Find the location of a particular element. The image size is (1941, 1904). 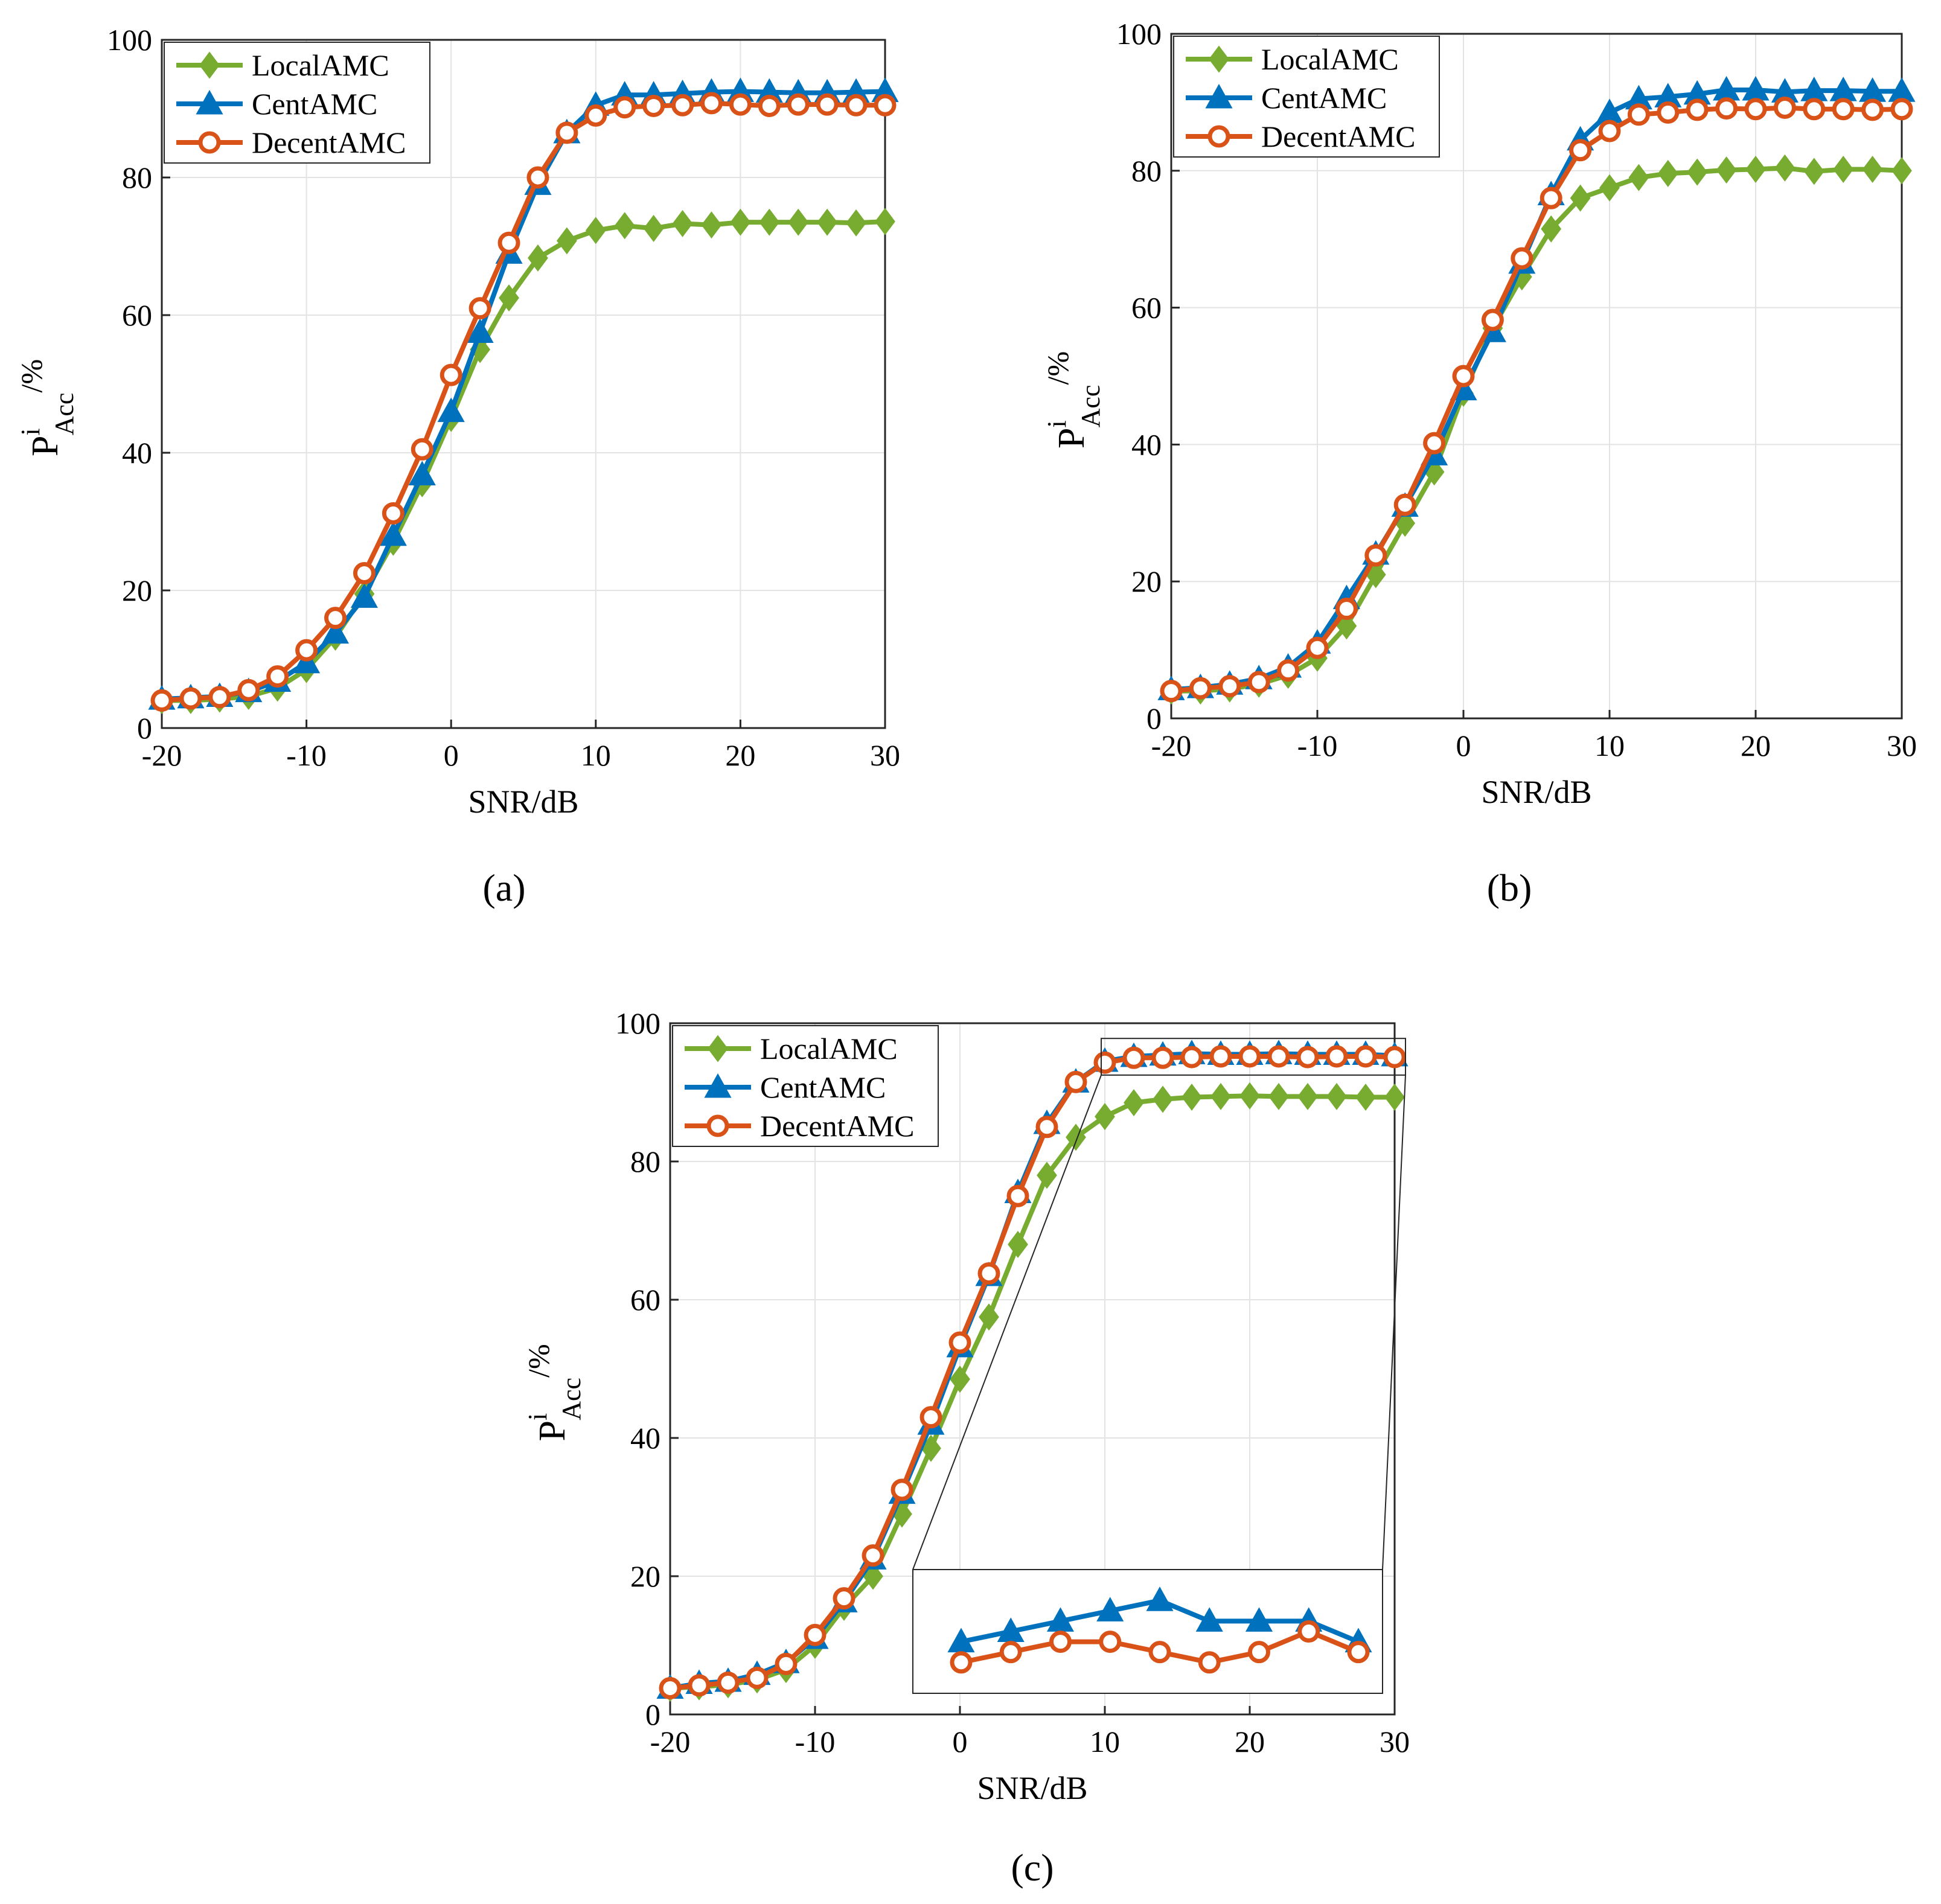

zoom-connector is located at coordinates (1007, 1323).